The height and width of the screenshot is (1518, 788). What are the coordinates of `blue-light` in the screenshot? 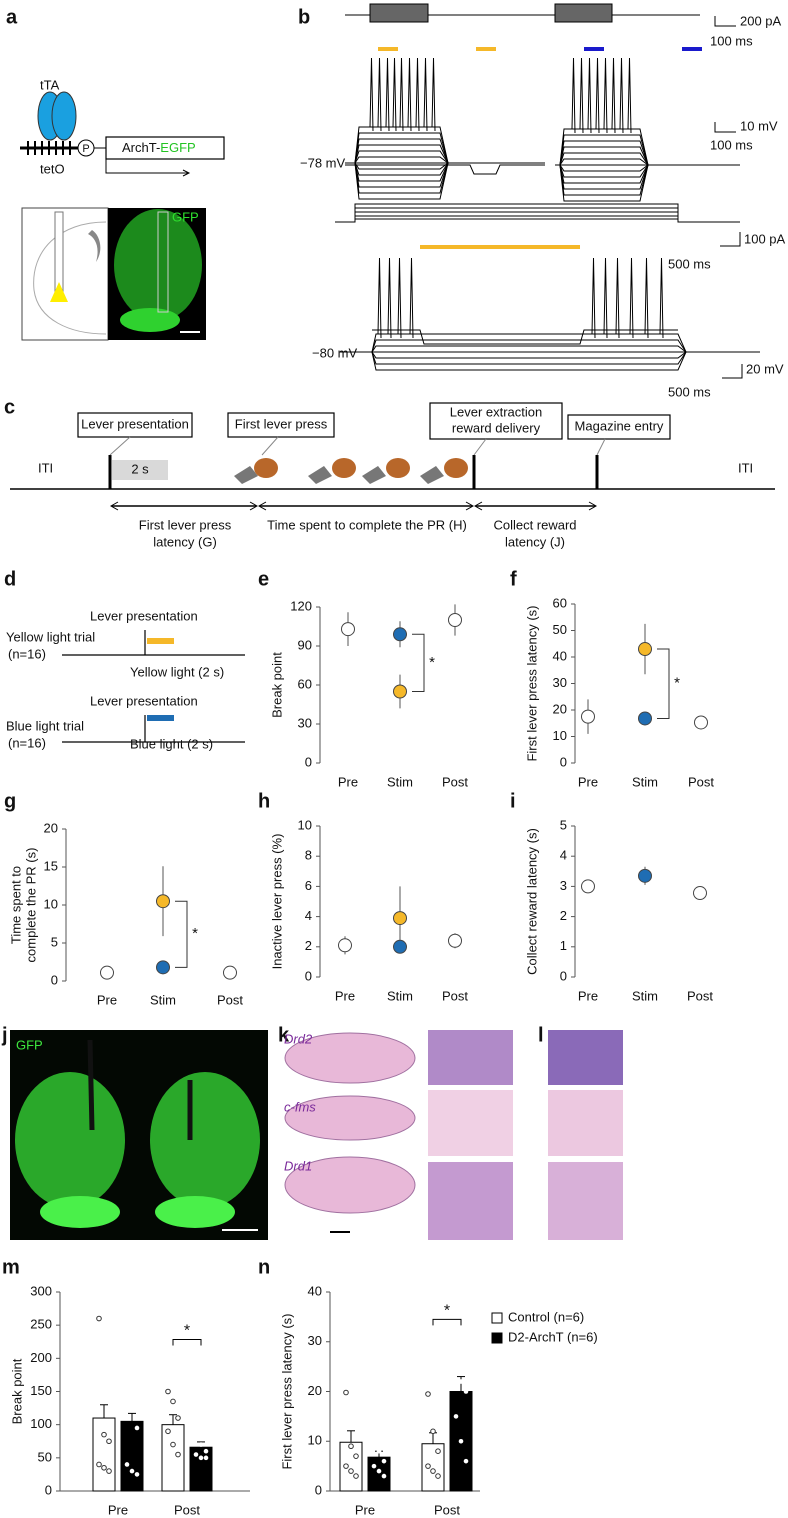 It's located at (692, 49).